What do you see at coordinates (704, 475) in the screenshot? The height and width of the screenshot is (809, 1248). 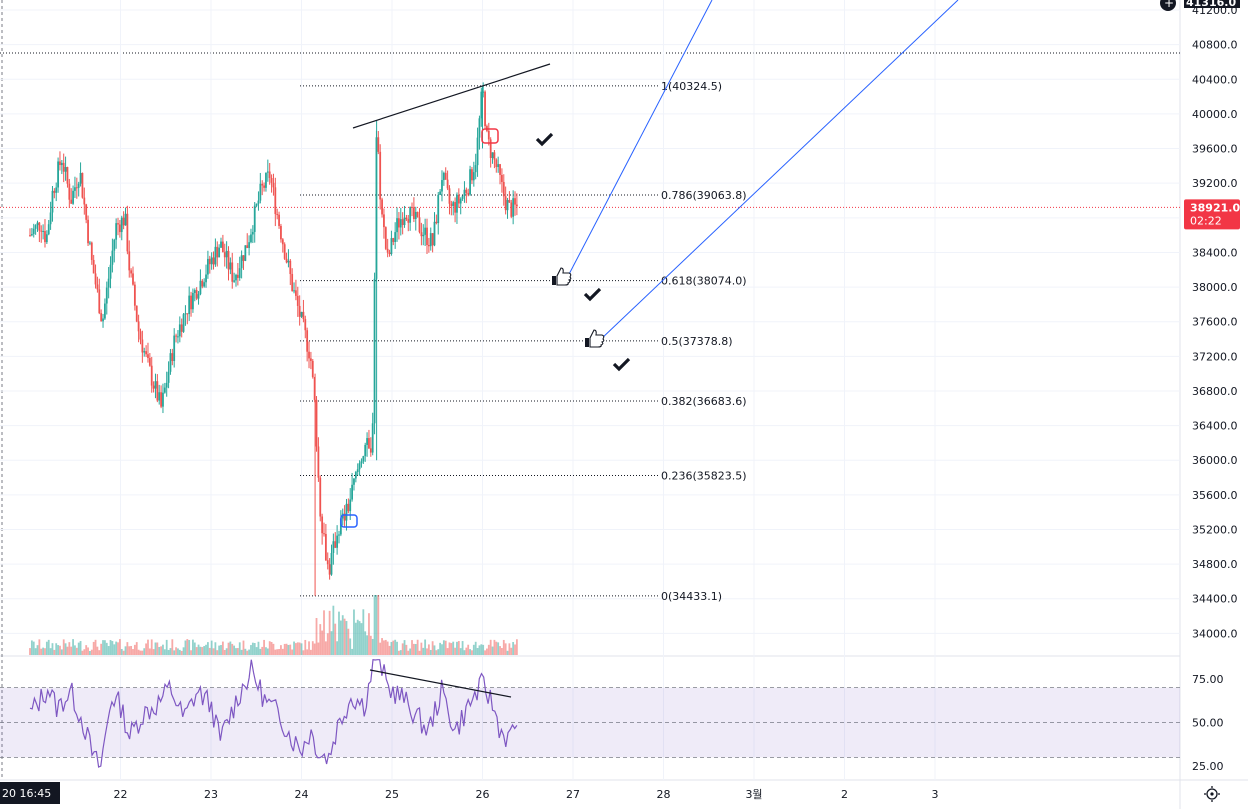 I see `fib-level-label: 0.236(35823.5)` at bounding box center [704, 475].